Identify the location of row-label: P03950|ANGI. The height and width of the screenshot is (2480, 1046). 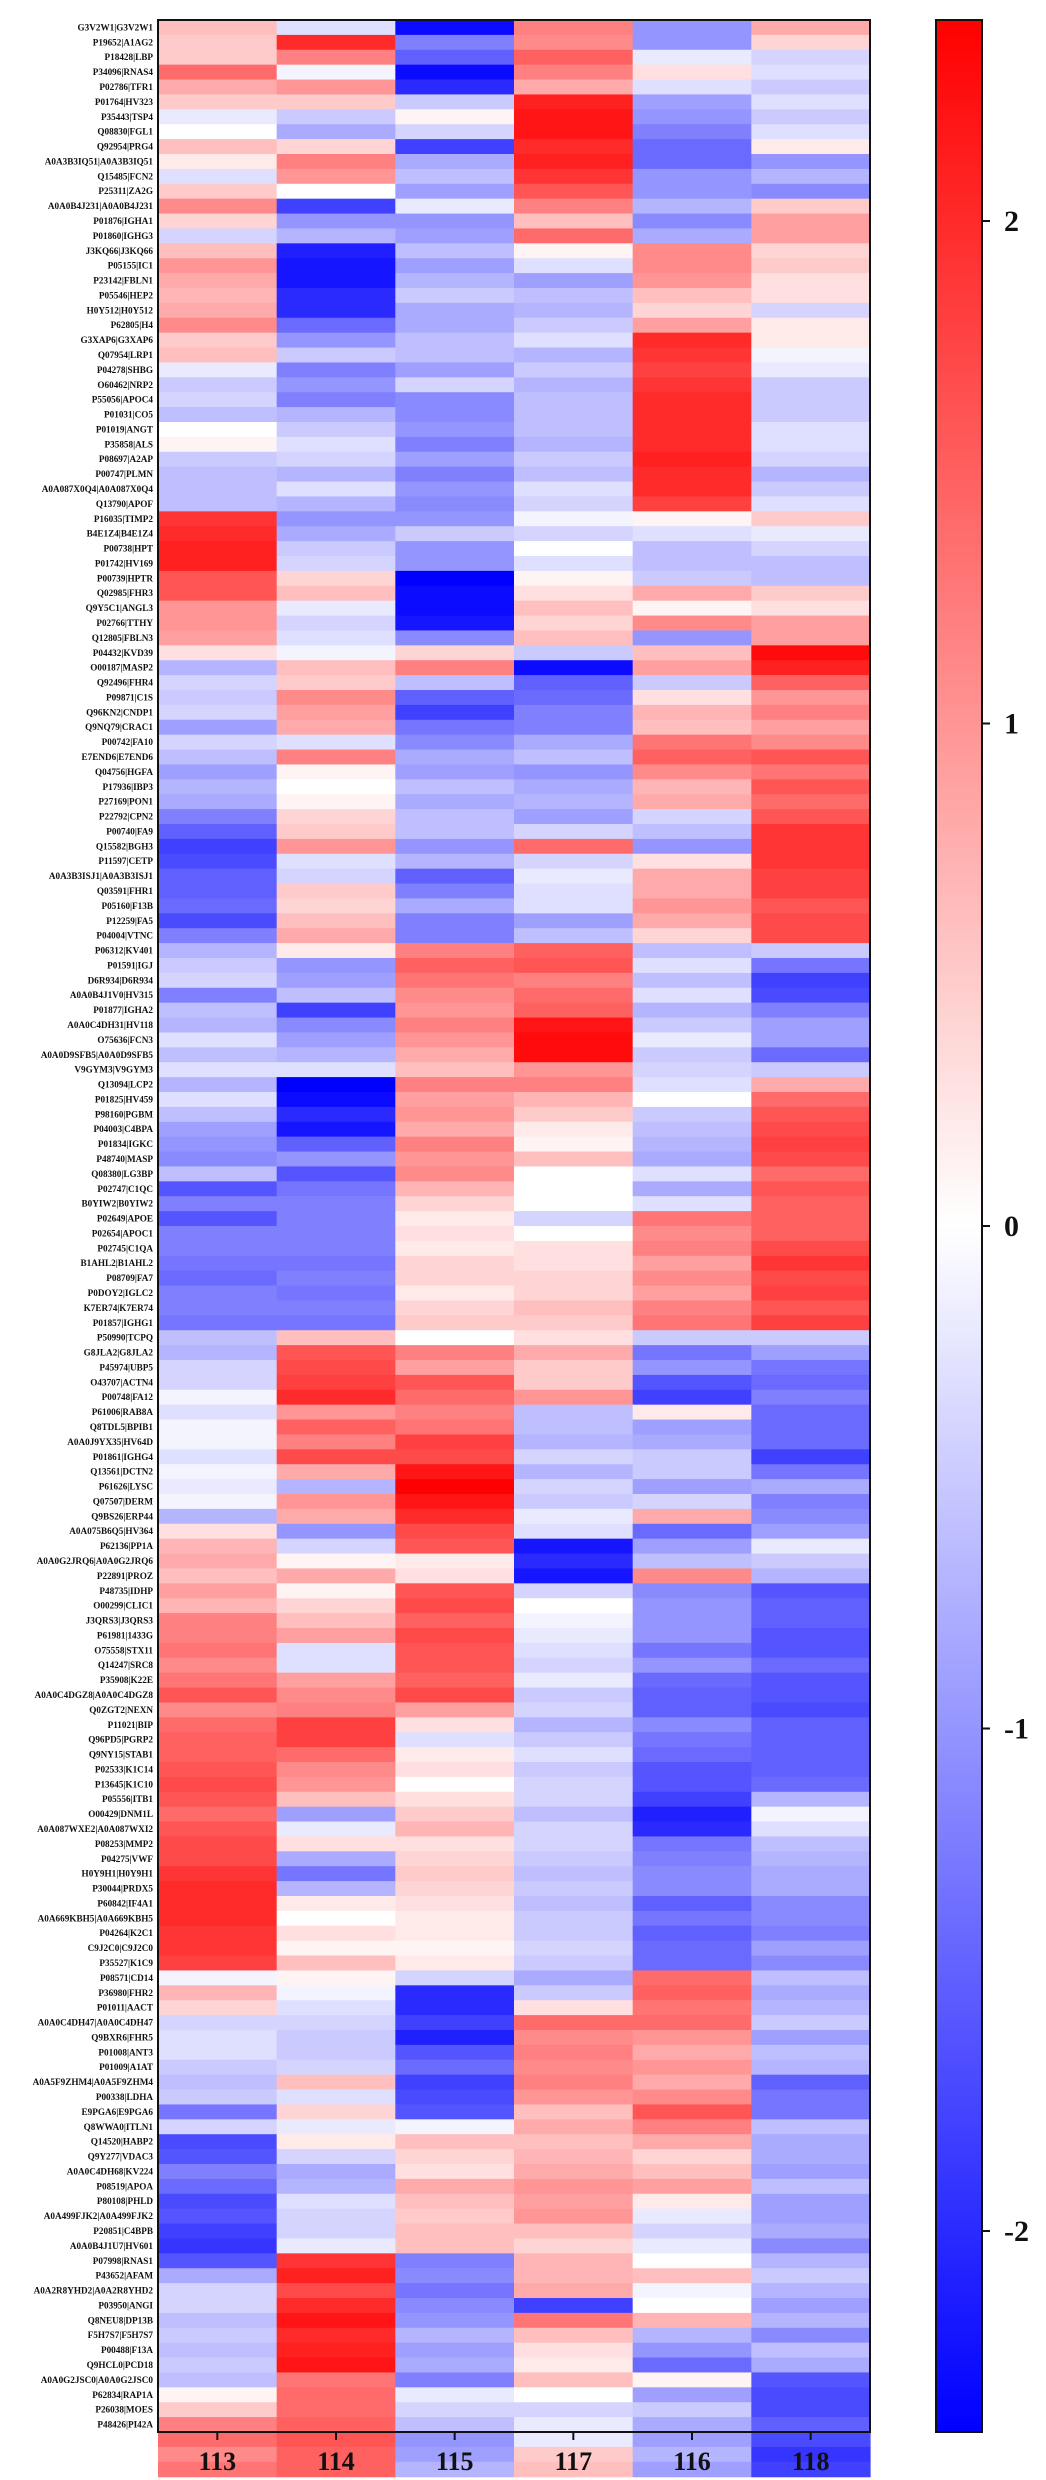
(125, 2305).